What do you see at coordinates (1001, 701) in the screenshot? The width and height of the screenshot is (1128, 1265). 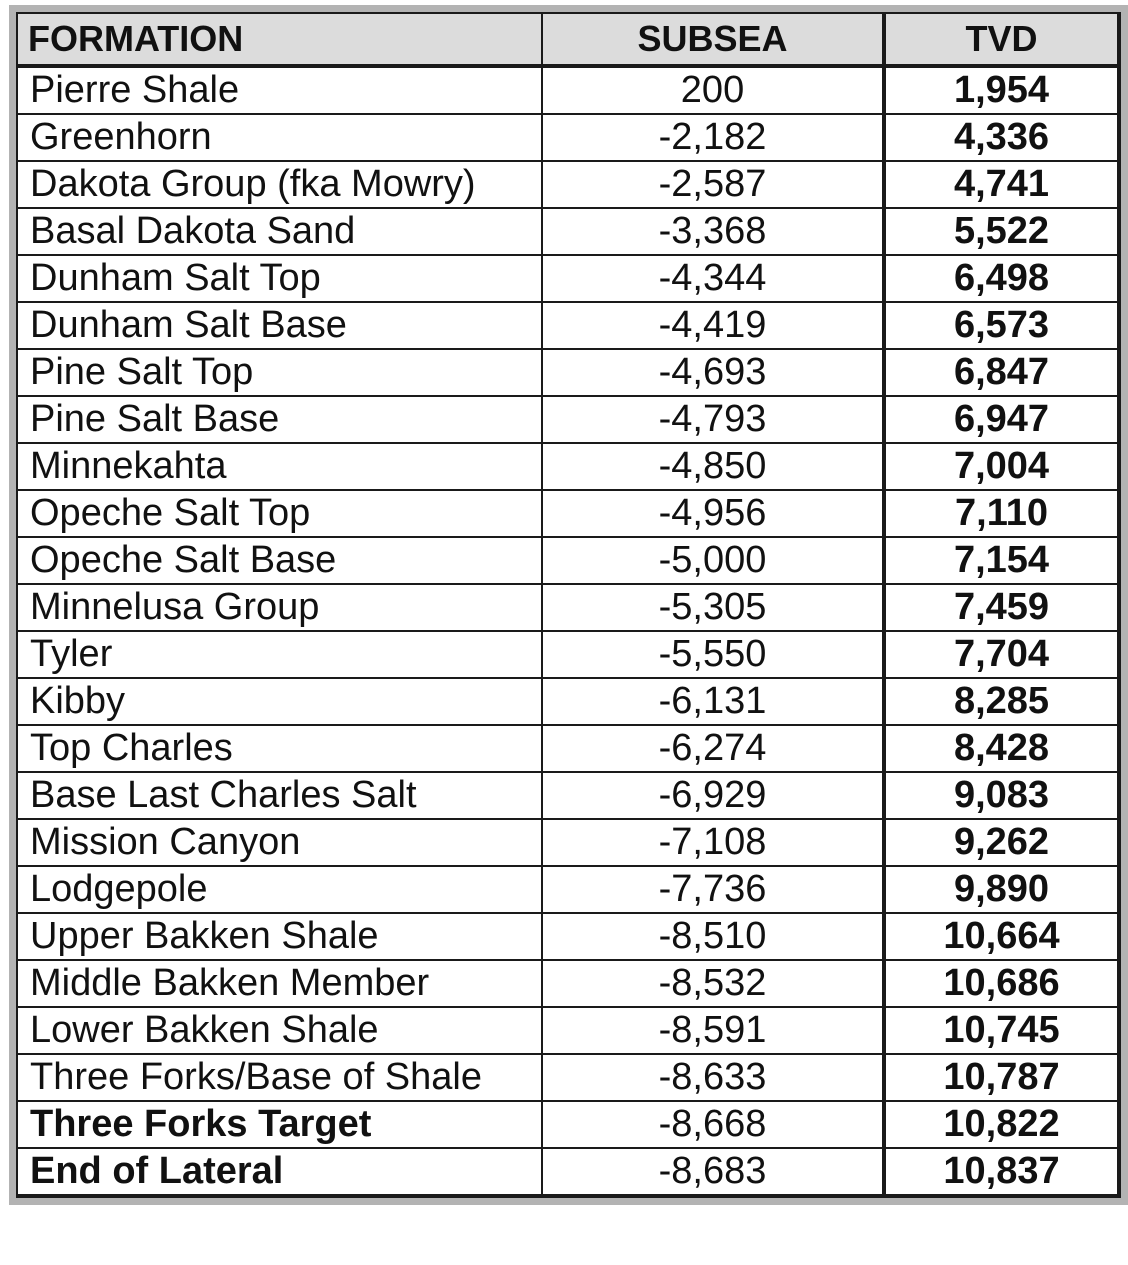 I see `tvd-cell: 8,285` at bounding box center [1001, 701].